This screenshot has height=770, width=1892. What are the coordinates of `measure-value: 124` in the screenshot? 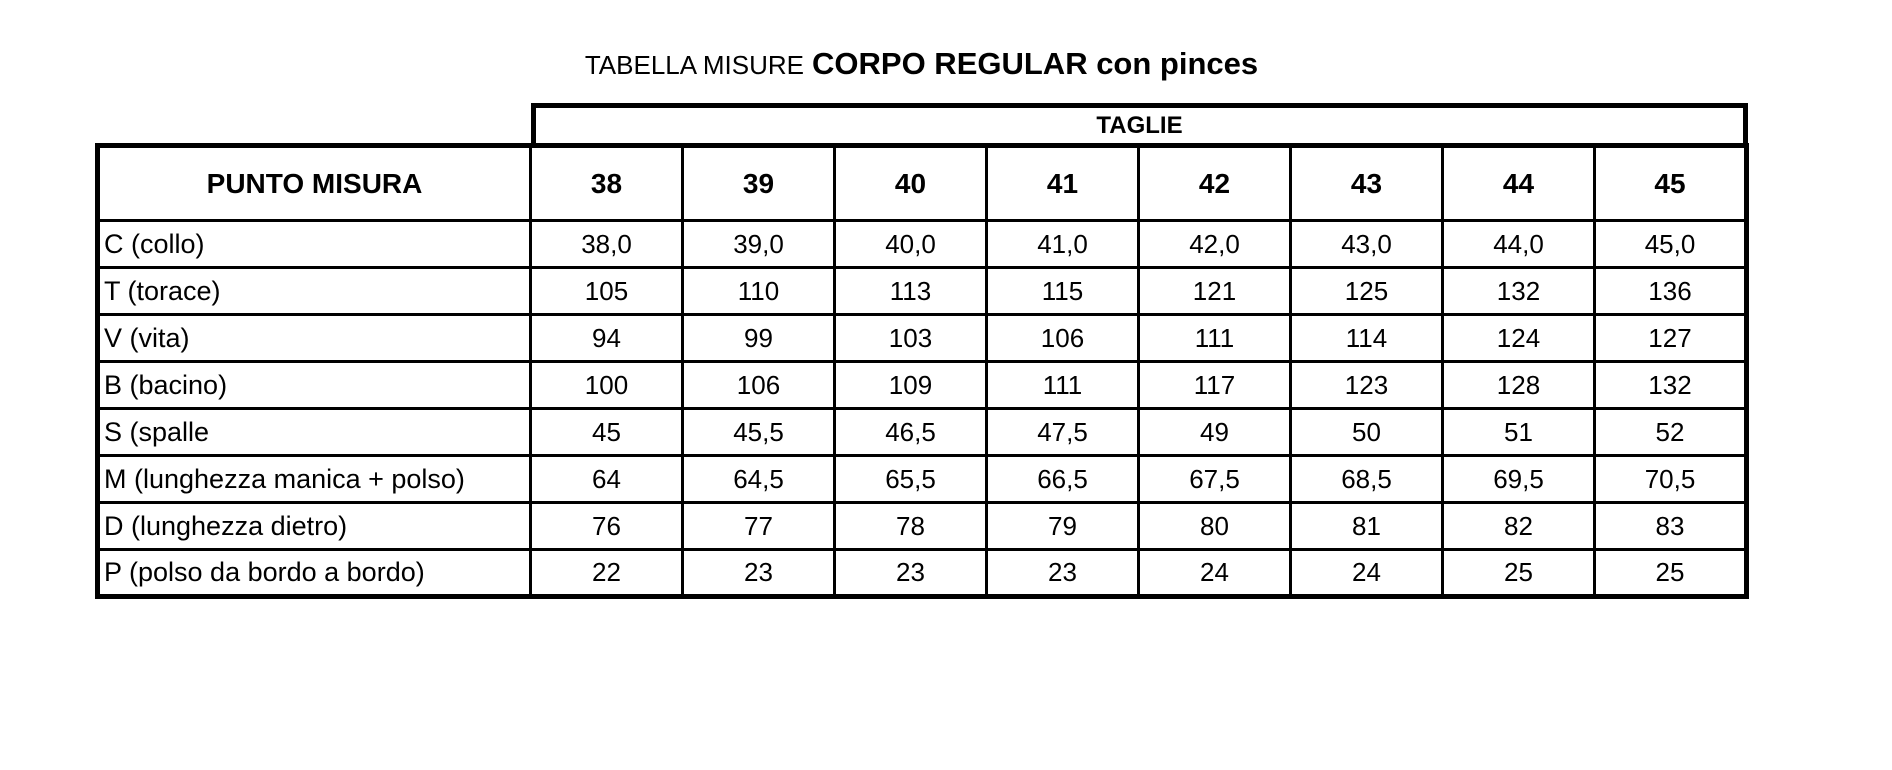 It's located at (1518, 338).